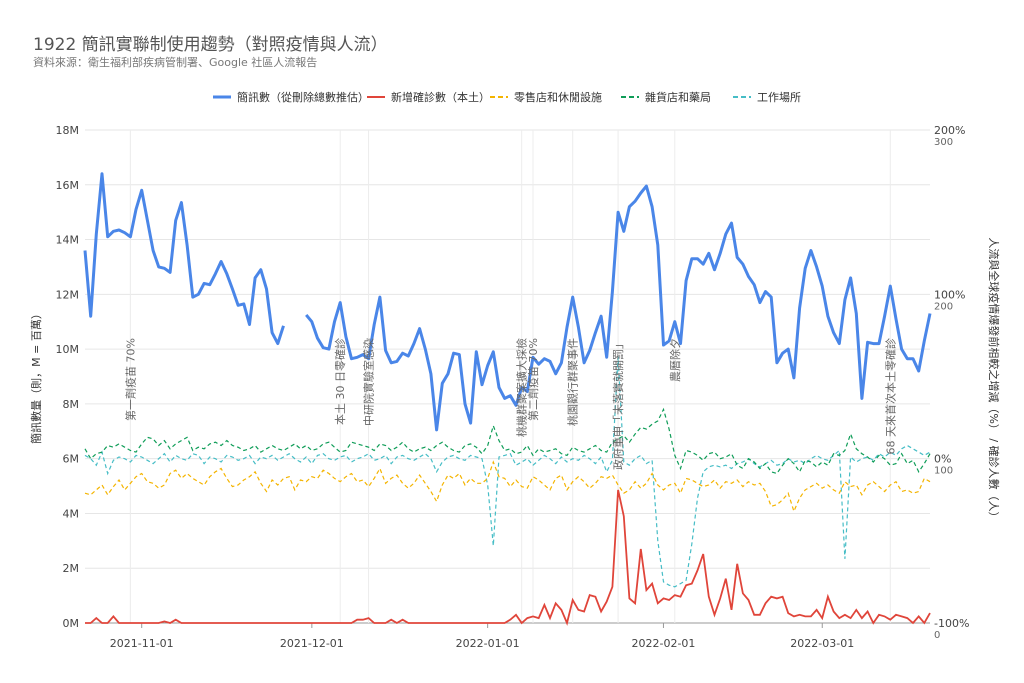 This screenshot has width=1024, height=683. Describe the element at coordinates (488, 643) in the screenshot. I see `x-tick-label: 2022-01-01` at that location.